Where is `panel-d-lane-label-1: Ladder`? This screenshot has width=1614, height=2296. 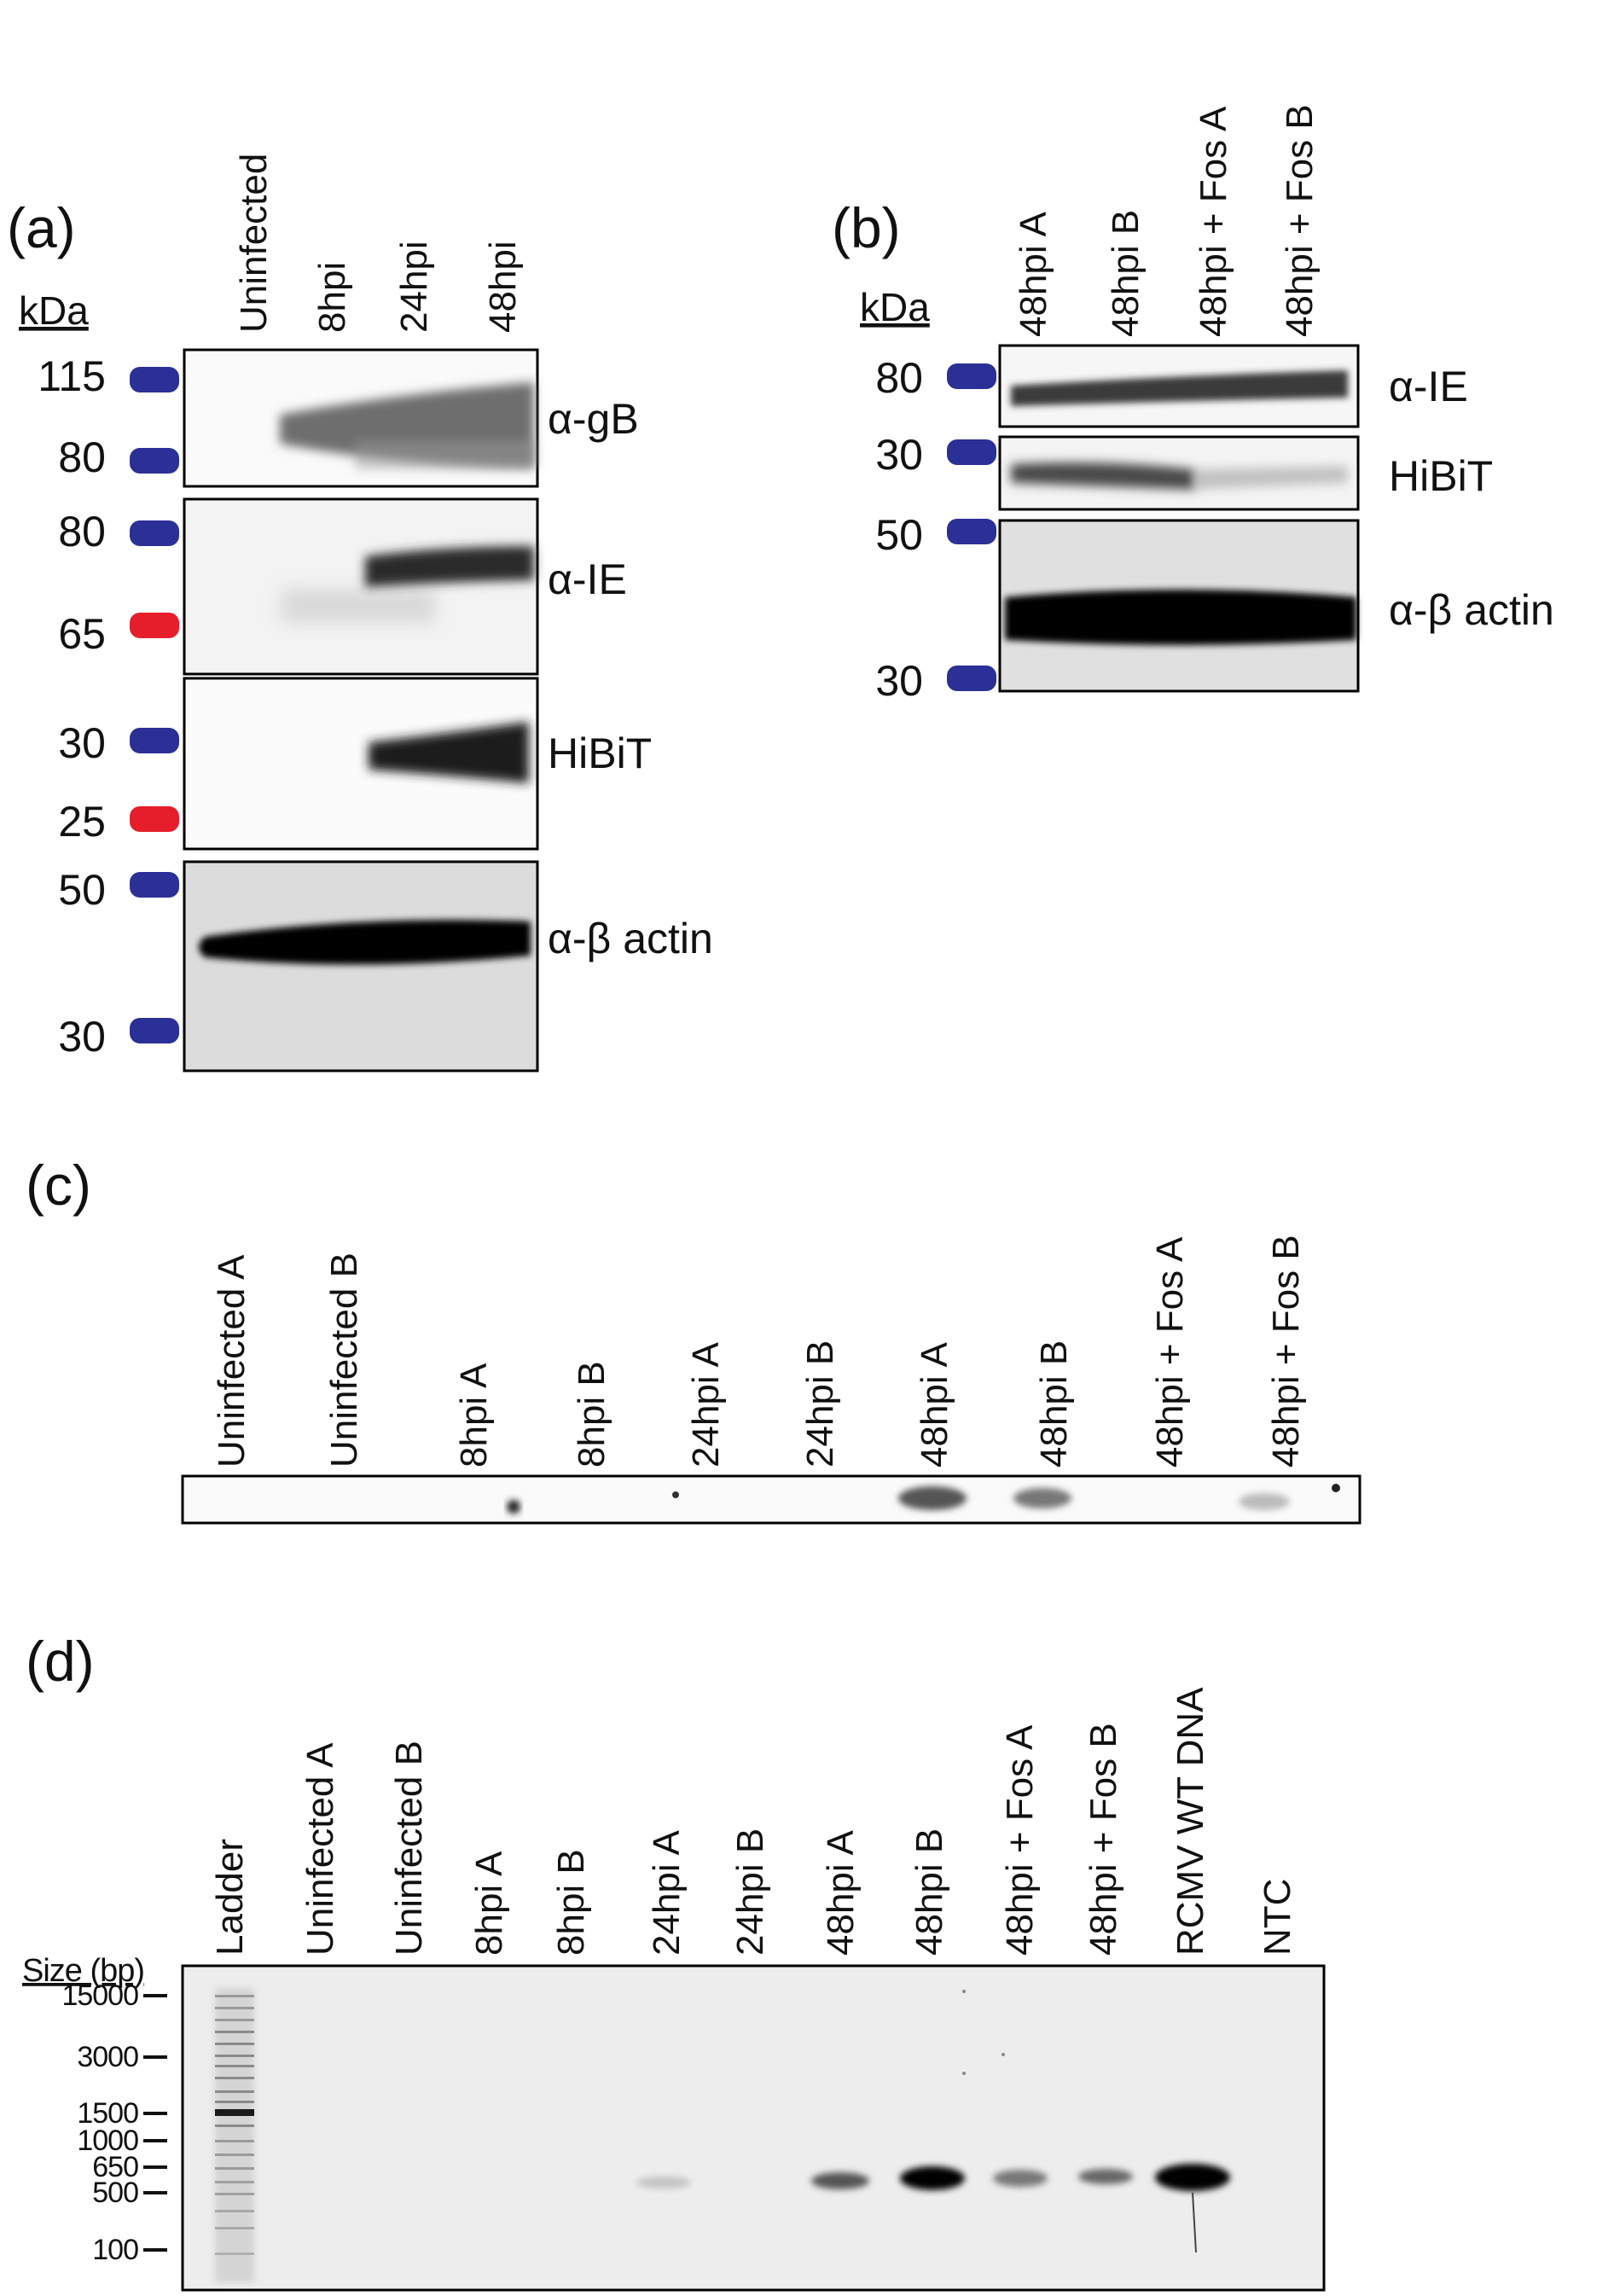
panel-d-lane-label-1: Ladder is located at coordinates (230, 1897).